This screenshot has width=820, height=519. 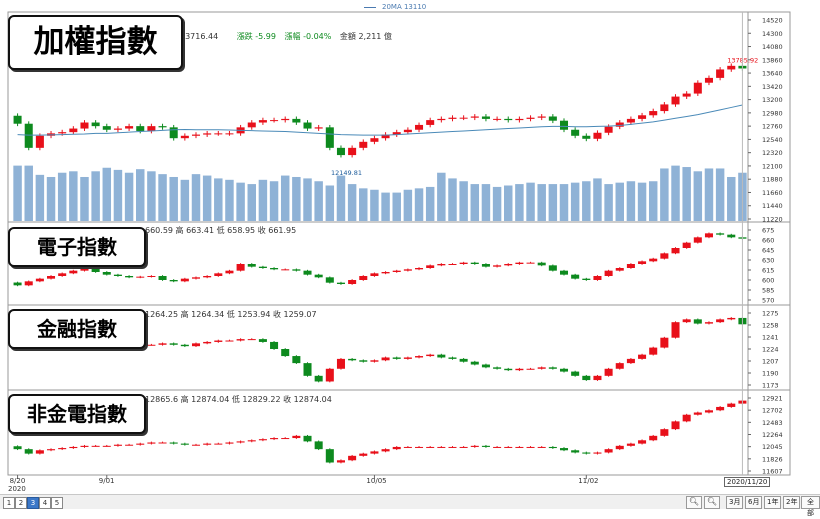 What do you see at coordinates (770, 314) in the screenshot?
I see `finance-ytick-label: 1275` at bounding box center [770, 314].